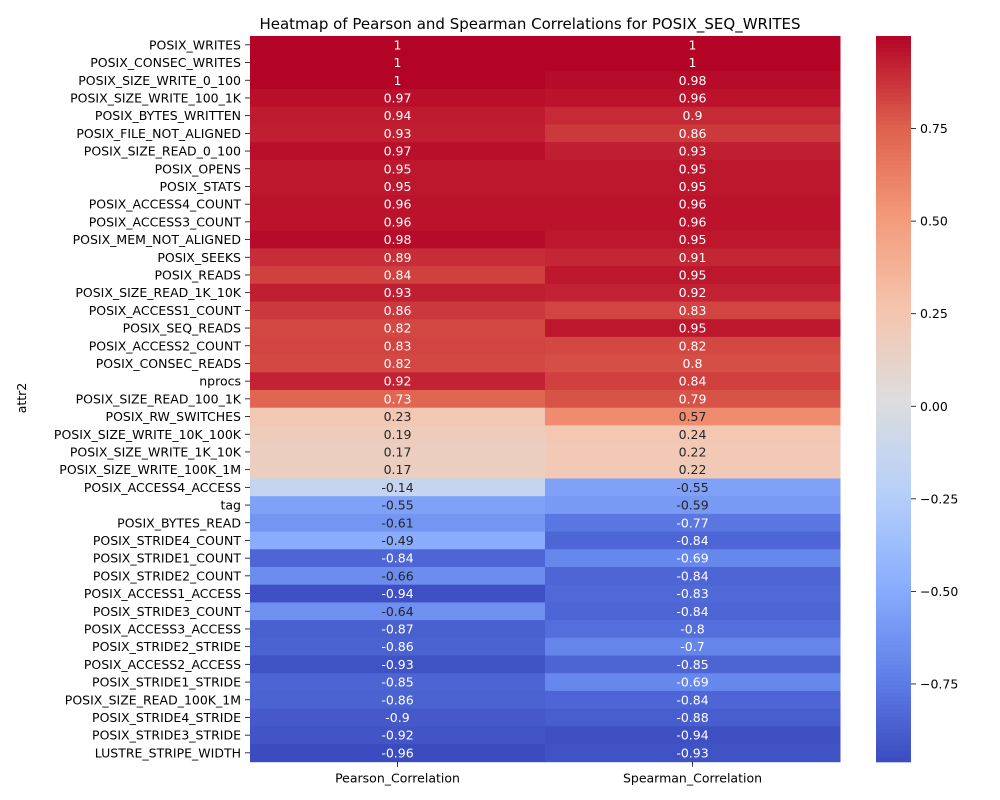  What do you see at coordinates (158, 133) in the screenshot?
I see `row-label: POSIX_FILE_NOT_ALIGNED` at bounding box center [158, 133].